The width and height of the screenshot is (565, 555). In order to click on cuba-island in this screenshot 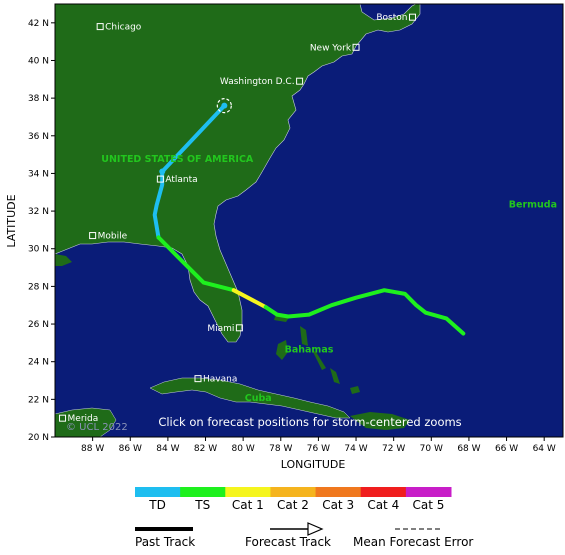, I will do `click(250, 398)`.